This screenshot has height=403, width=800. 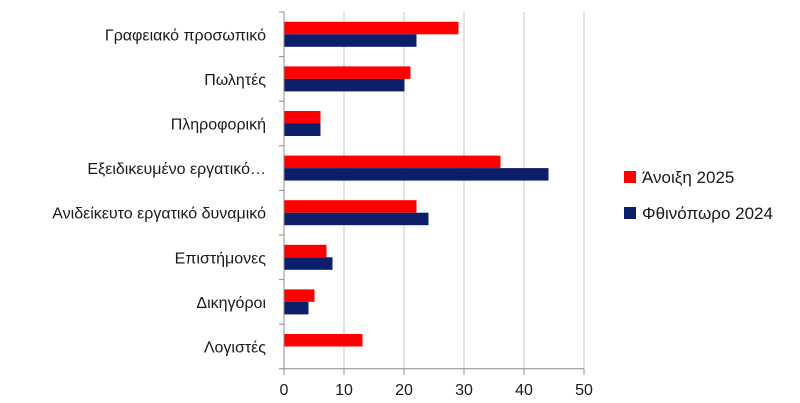 I want to click on category-label: Λογιστές, so click(x=235, y=348).